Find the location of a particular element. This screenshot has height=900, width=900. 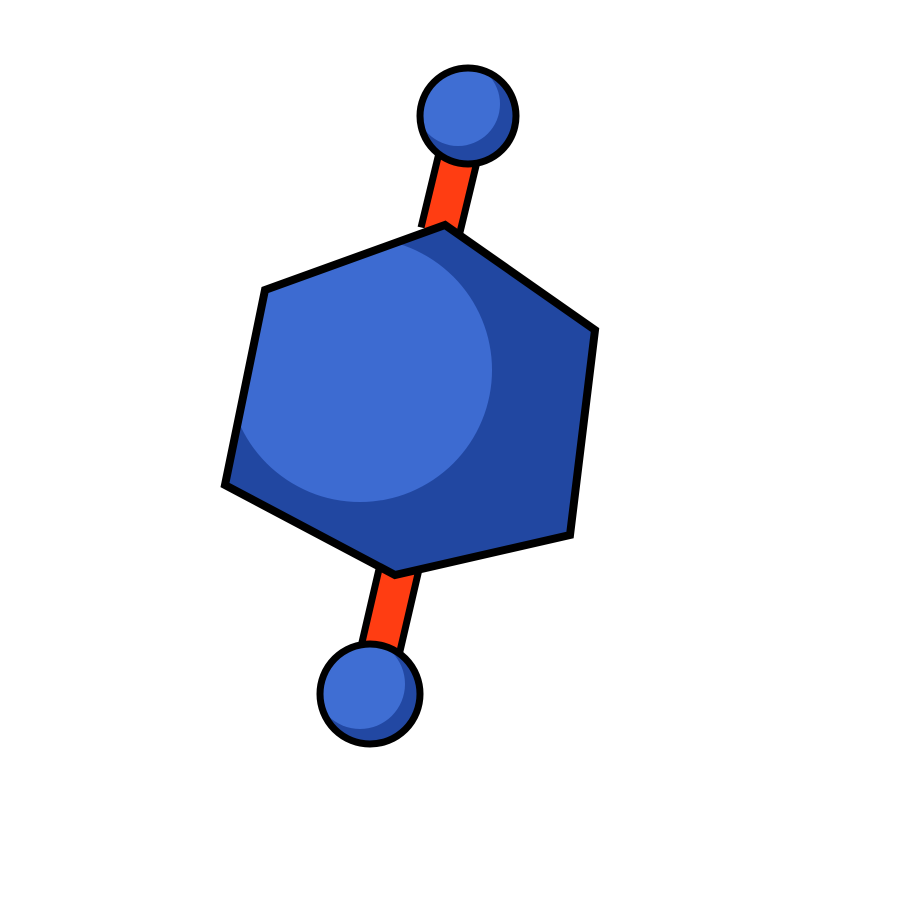

top-atom is located at coordinates (468, 116).